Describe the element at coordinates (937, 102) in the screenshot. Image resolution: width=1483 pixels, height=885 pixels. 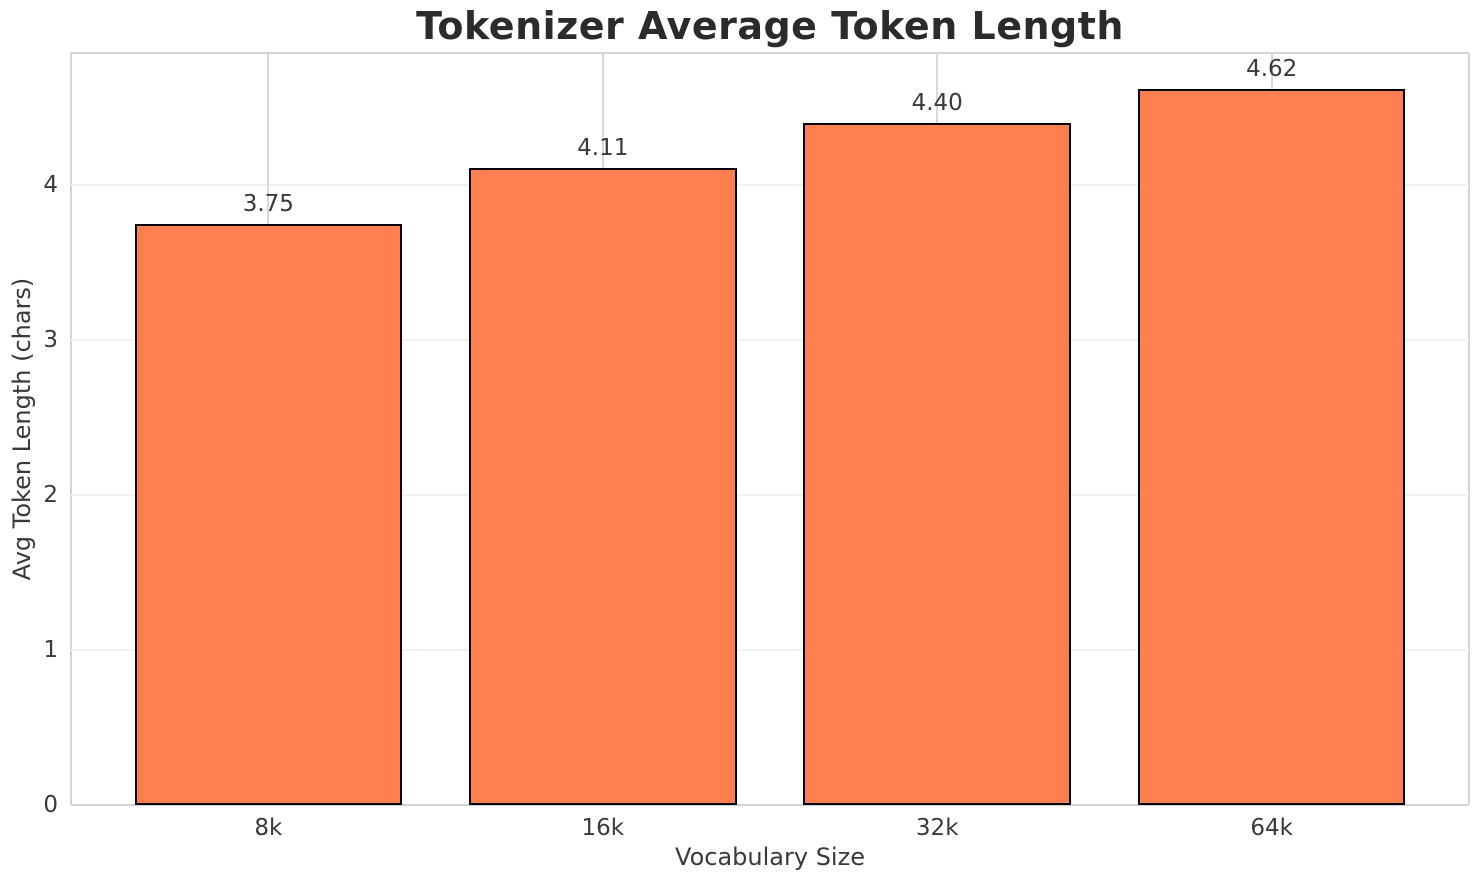
I see `bar-value-label: 4.40` at that location.